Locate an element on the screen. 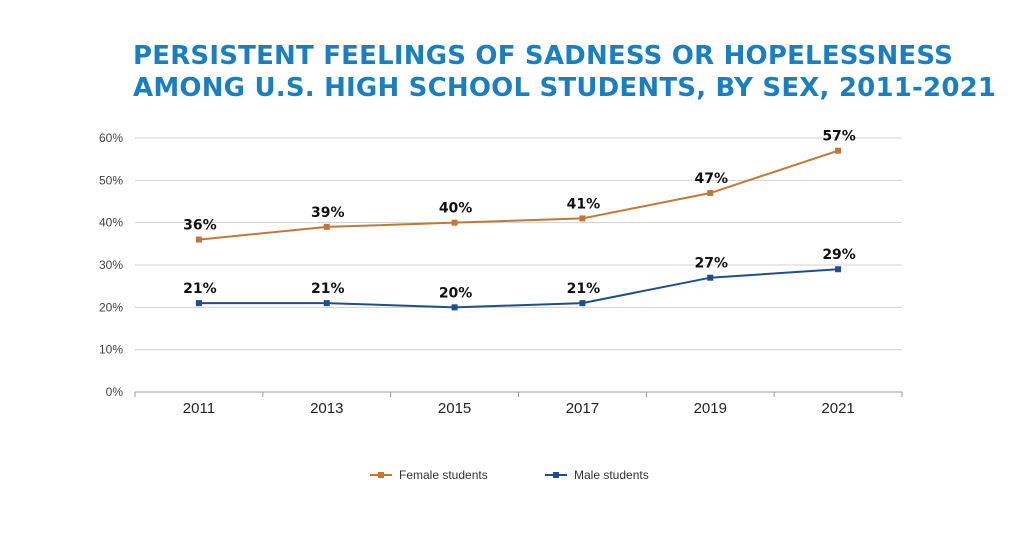  data-label: 41% is located at coordinates (584, 204).